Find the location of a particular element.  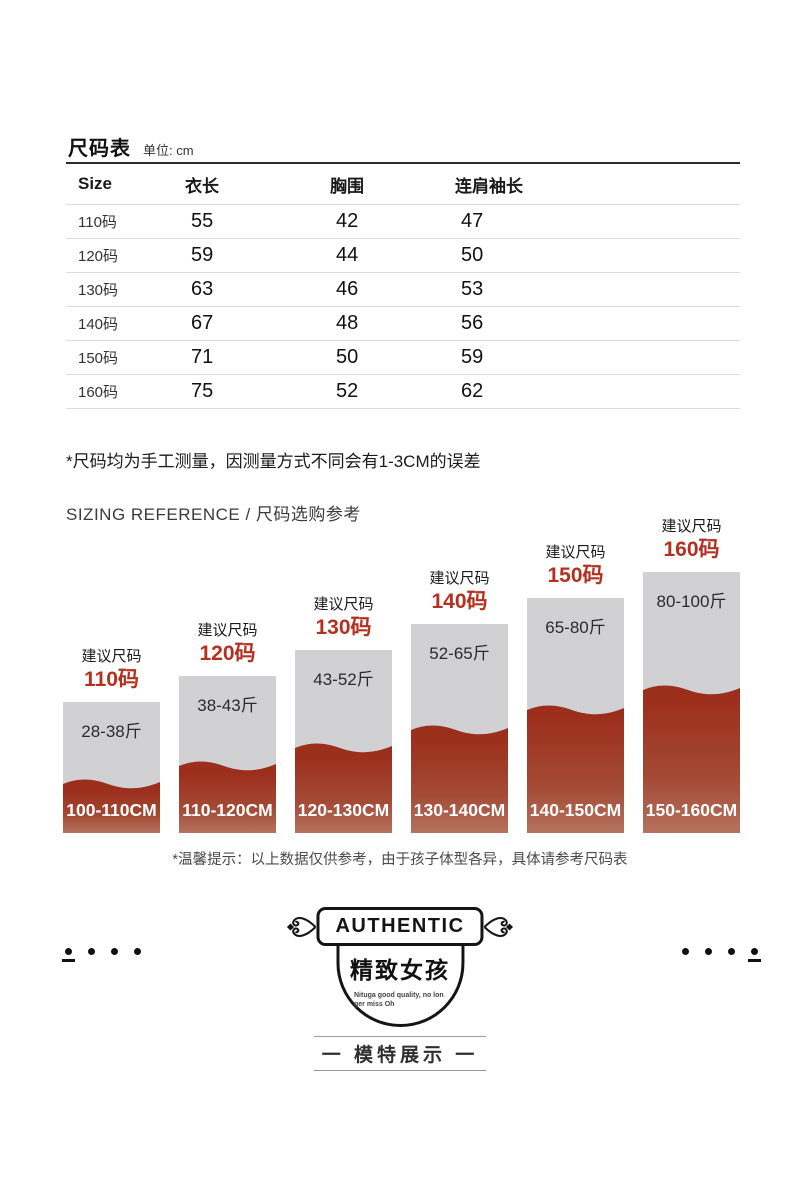

table-row: 120码 59 44 50 is located at coordinates (403, 256).